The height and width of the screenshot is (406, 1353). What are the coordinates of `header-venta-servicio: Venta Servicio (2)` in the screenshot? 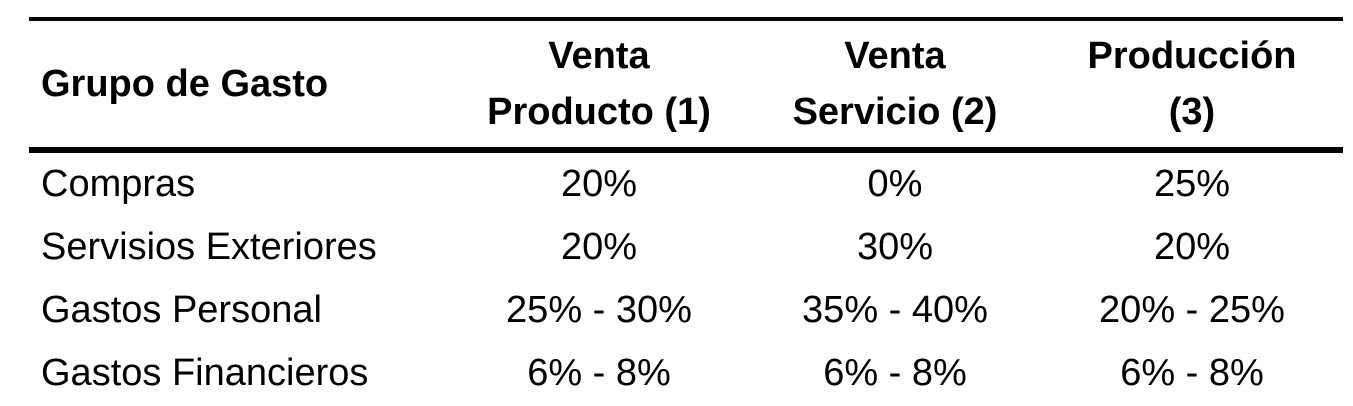 It's located at (895, 84).